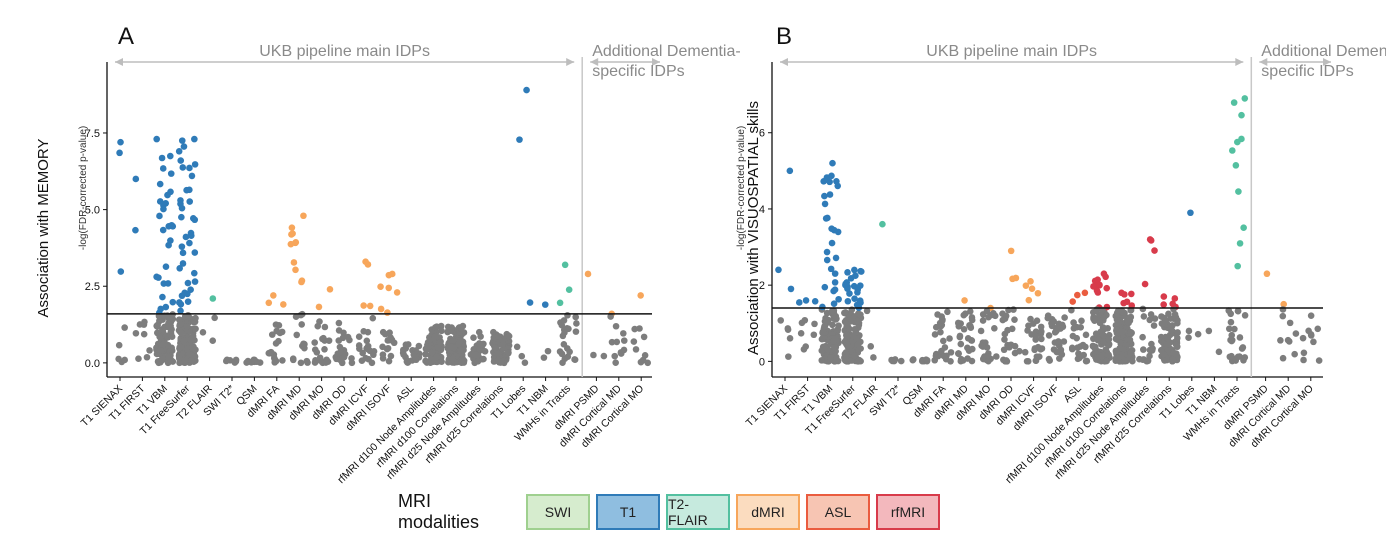  Describe the element at coordinates (762, 286) in the screenshot. I see `y-tick-label: 2` at that location.